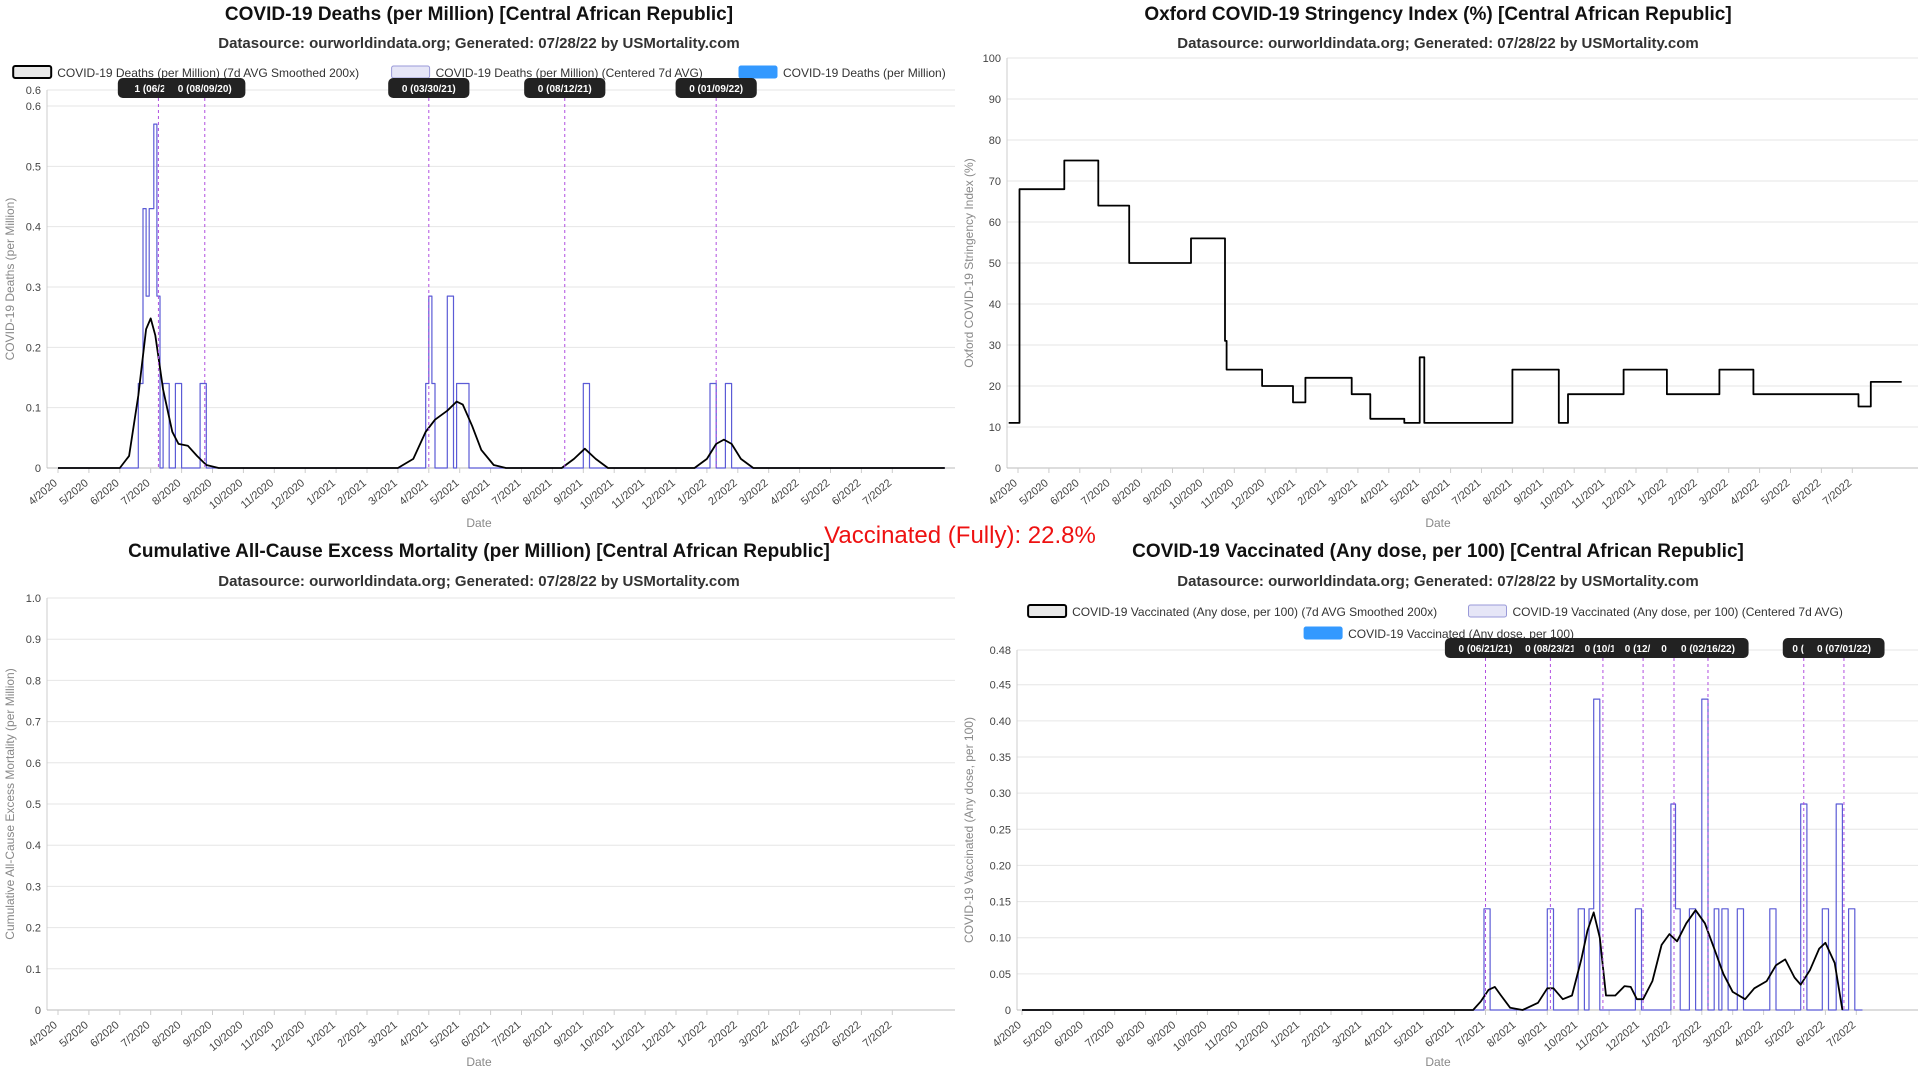 Image resolution: width=1920 pixels, height=1080 pixels. I want to click on y-tick-label: 10, so click(995, 428).